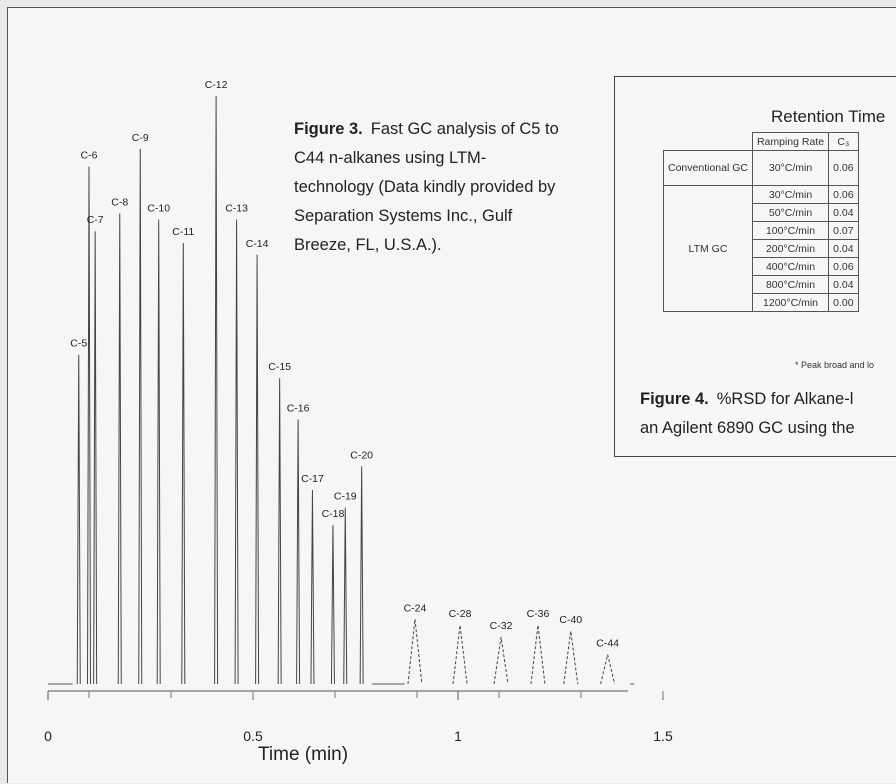 The width and height of the screenshot is (896, 784). Describe the element at coordinates (358, 717) in the screenshot. I see `x-ticks-layer: 0 0.5 1 1.5` at that location.